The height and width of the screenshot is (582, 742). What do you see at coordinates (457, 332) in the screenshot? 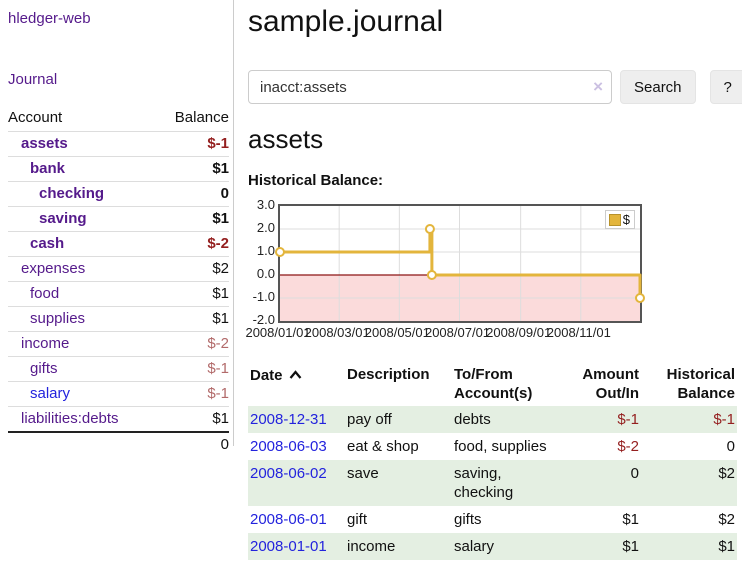
I see `x-axis-tick: 2008/07/01` at bounding box center [457, 332].